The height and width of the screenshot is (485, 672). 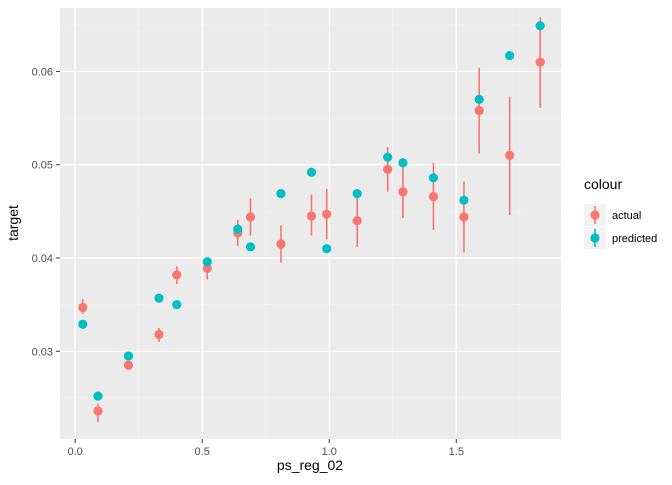 I want to click on legend-title: colour, so click(x=603, y=184).